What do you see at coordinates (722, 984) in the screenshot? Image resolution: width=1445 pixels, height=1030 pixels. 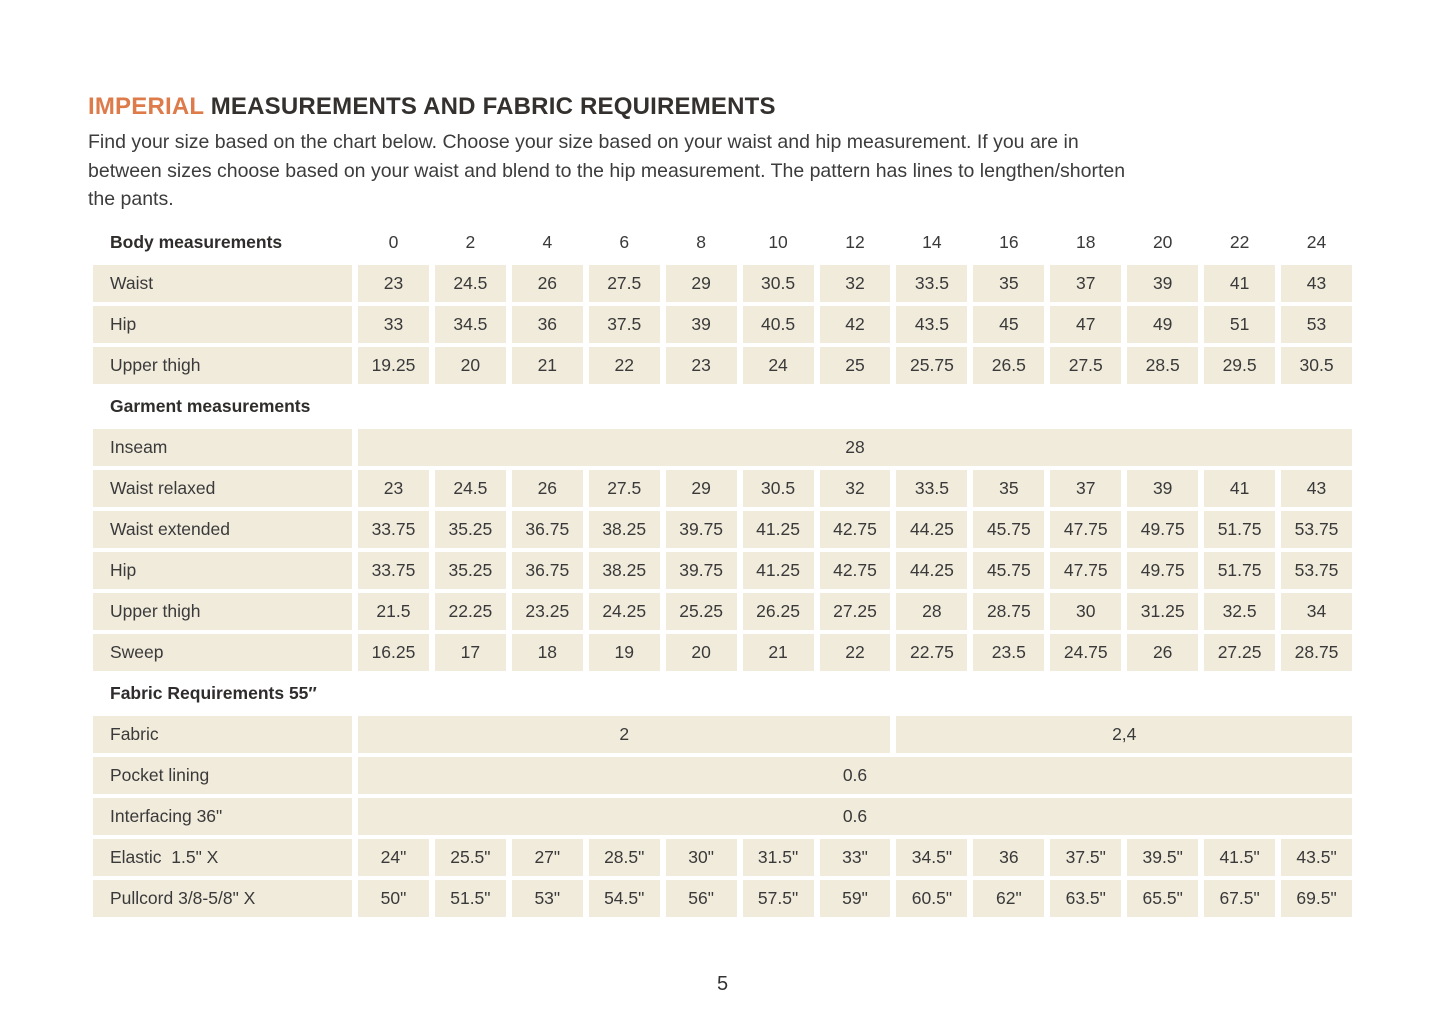 I see `page-number: 5` at bounding box center [722, 984].